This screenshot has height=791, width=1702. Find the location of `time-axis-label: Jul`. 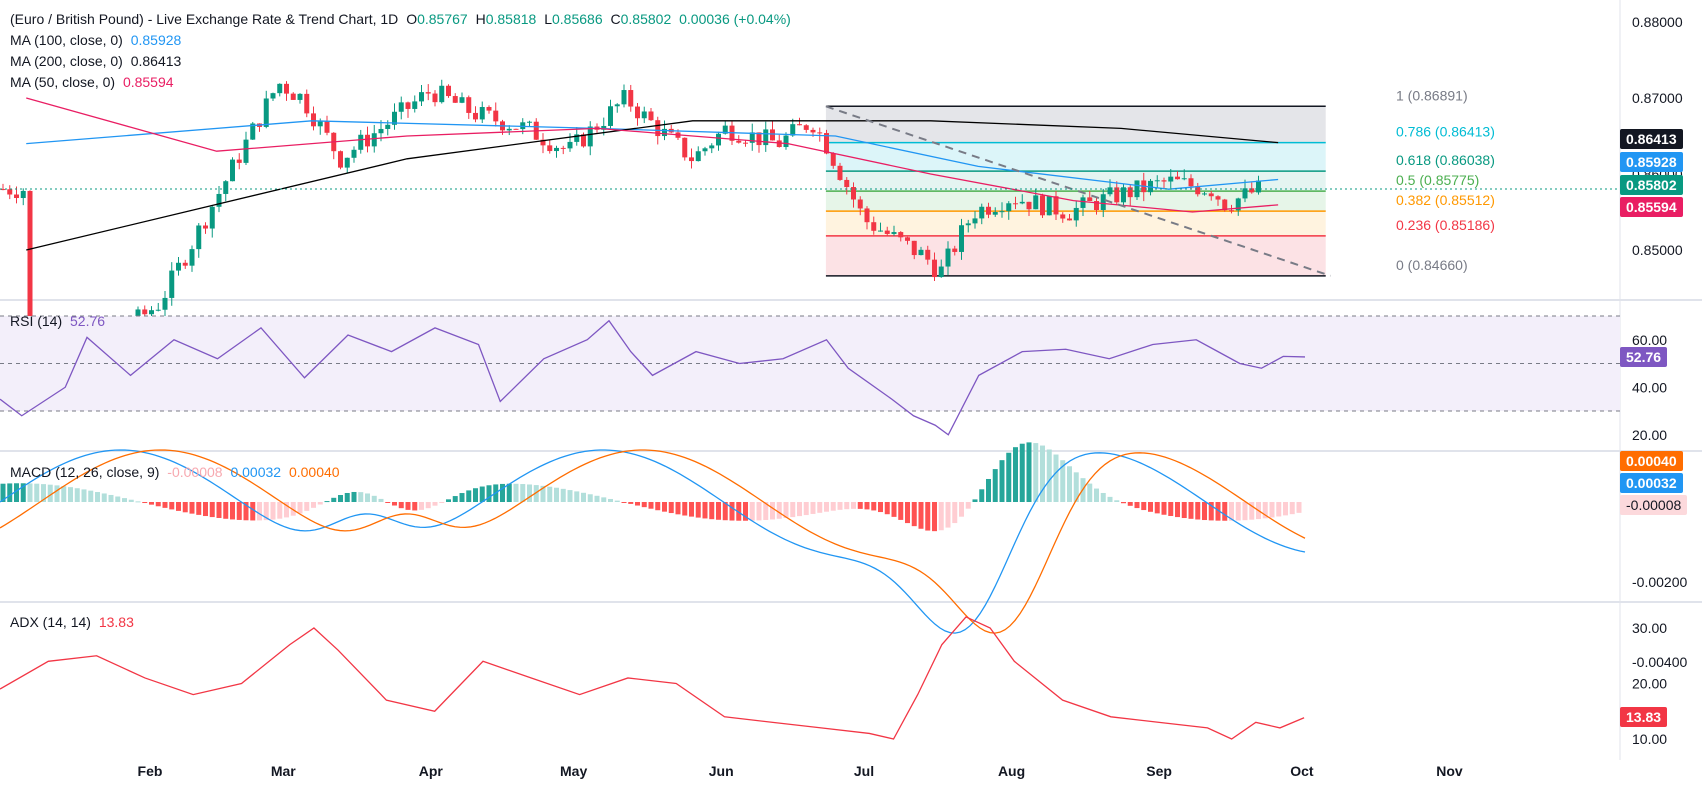

time-axis-label: Jul is located at coordinates (864, 771).